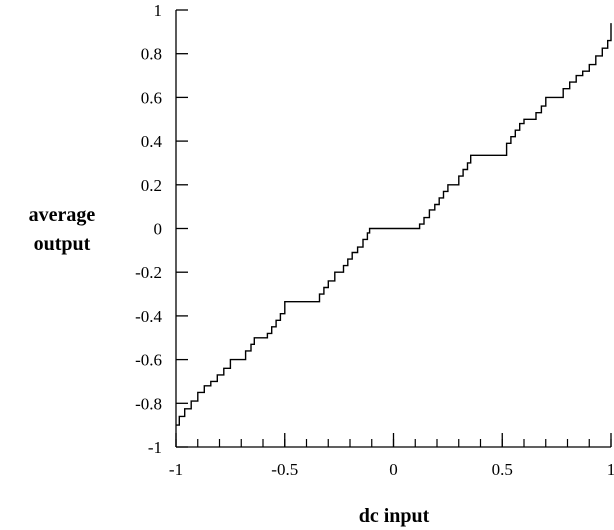 The image size is (614, 530). I want to click on x-axis-title: dc input, so click(394, 516).